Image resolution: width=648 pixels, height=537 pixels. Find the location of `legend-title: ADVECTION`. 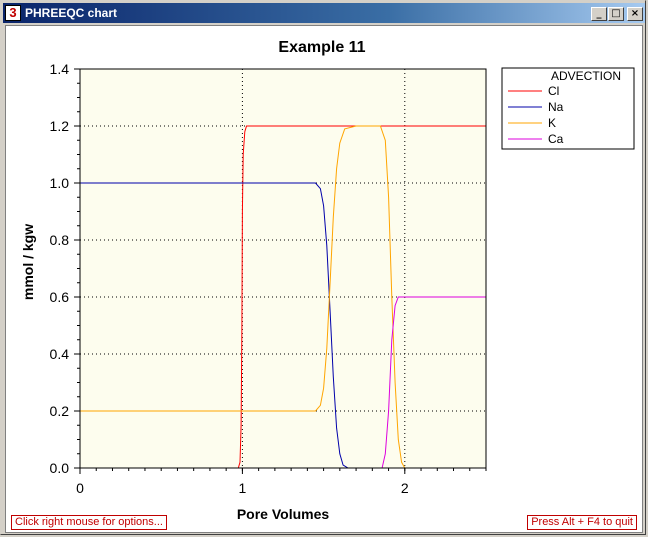

legend-title: ADVECTION is located at coordinates (586, 76).